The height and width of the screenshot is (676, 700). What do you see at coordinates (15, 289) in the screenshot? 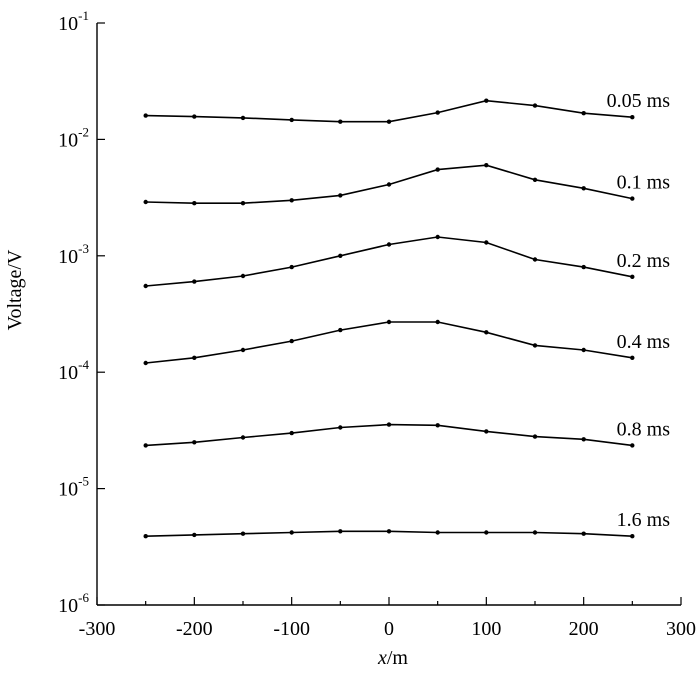
I see `y-axis-label: Voltage/V` at bounding box center [15, 289].